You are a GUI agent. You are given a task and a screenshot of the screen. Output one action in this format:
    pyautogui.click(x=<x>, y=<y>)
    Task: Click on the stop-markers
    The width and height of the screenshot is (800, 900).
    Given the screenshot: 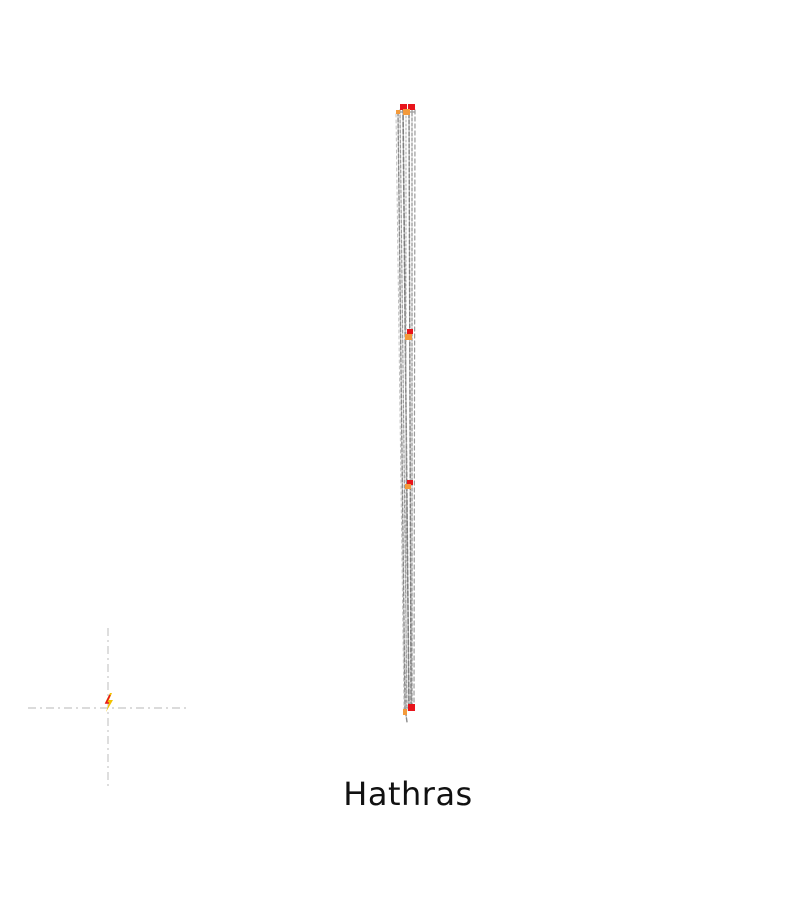 What is the action you would take?
    pyautogui.click(x=405, y=409)
    